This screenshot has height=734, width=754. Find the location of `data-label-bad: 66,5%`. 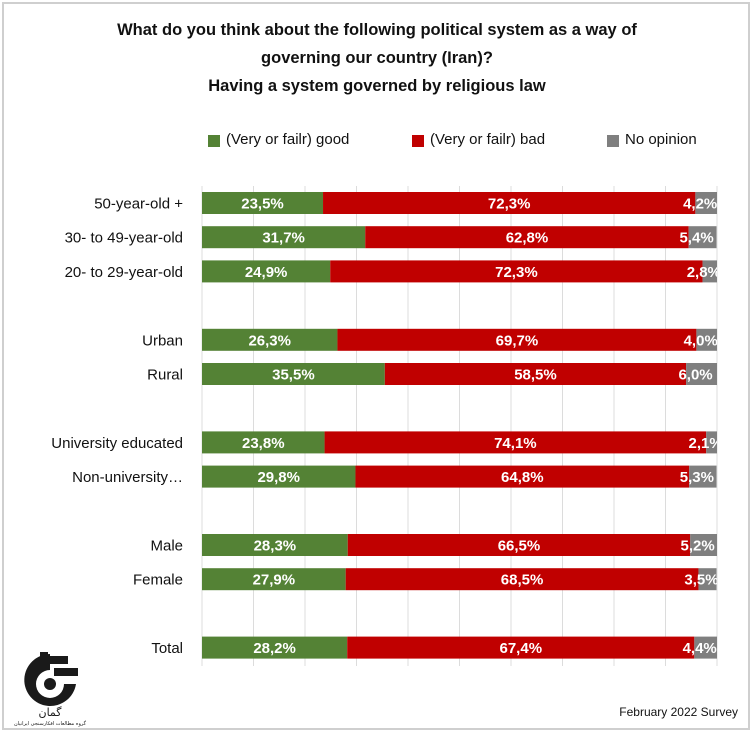

data-label-bad: 66,5% is located at coordinates (519, 546).